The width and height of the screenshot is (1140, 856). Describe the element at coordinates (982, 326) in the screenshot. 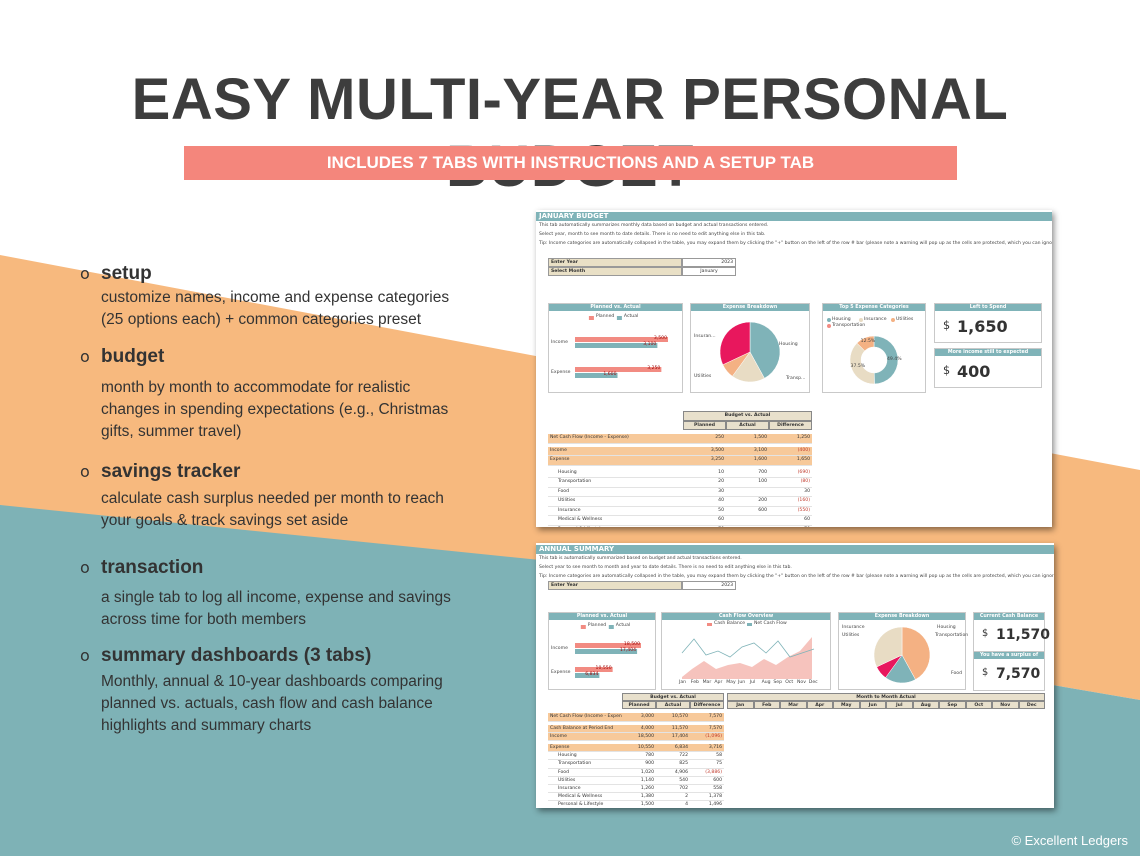

I see `kpi-amount: 1,650` at that location.